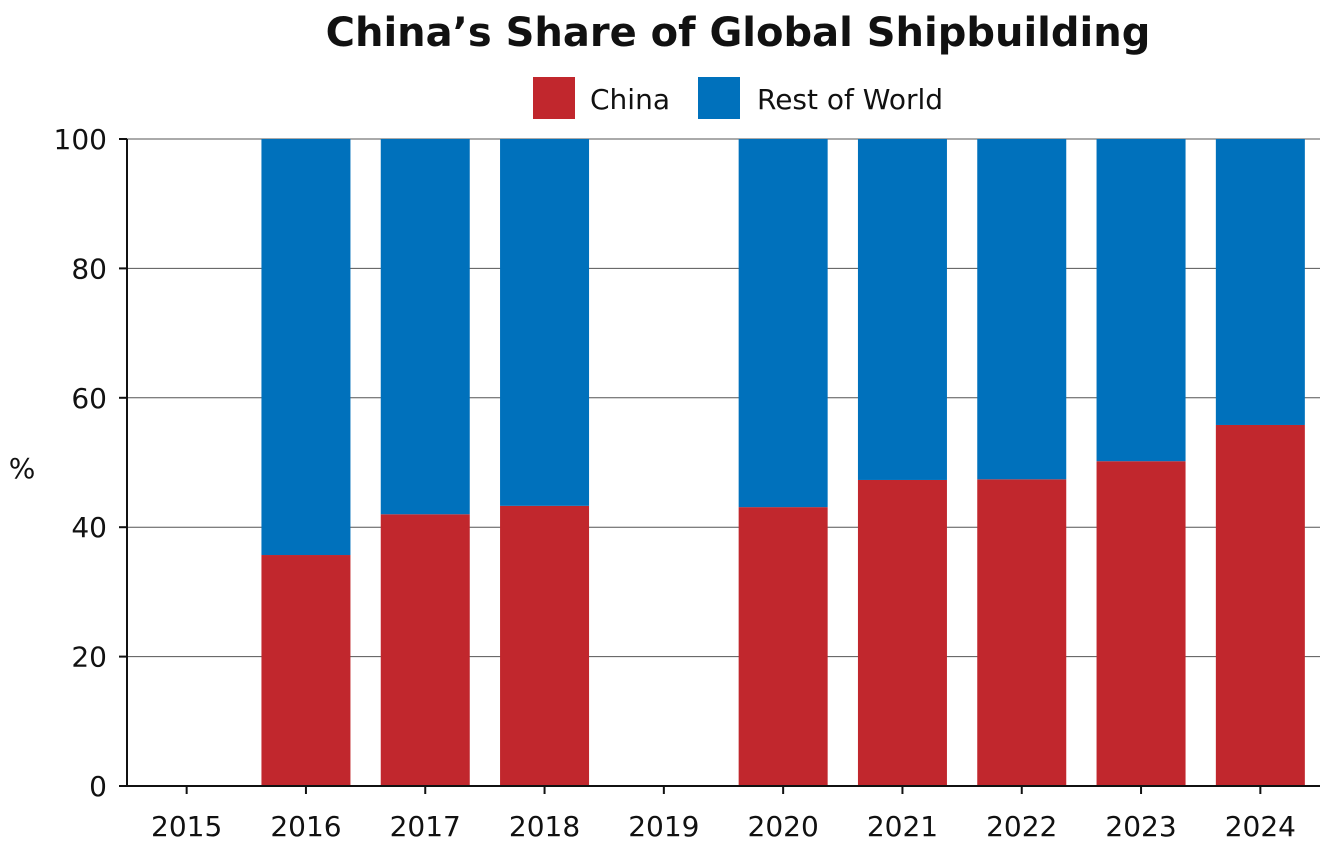 The width and height of the screenshot is (1328, 852). I want to click on y-axis-label: %, so click(22, 468).